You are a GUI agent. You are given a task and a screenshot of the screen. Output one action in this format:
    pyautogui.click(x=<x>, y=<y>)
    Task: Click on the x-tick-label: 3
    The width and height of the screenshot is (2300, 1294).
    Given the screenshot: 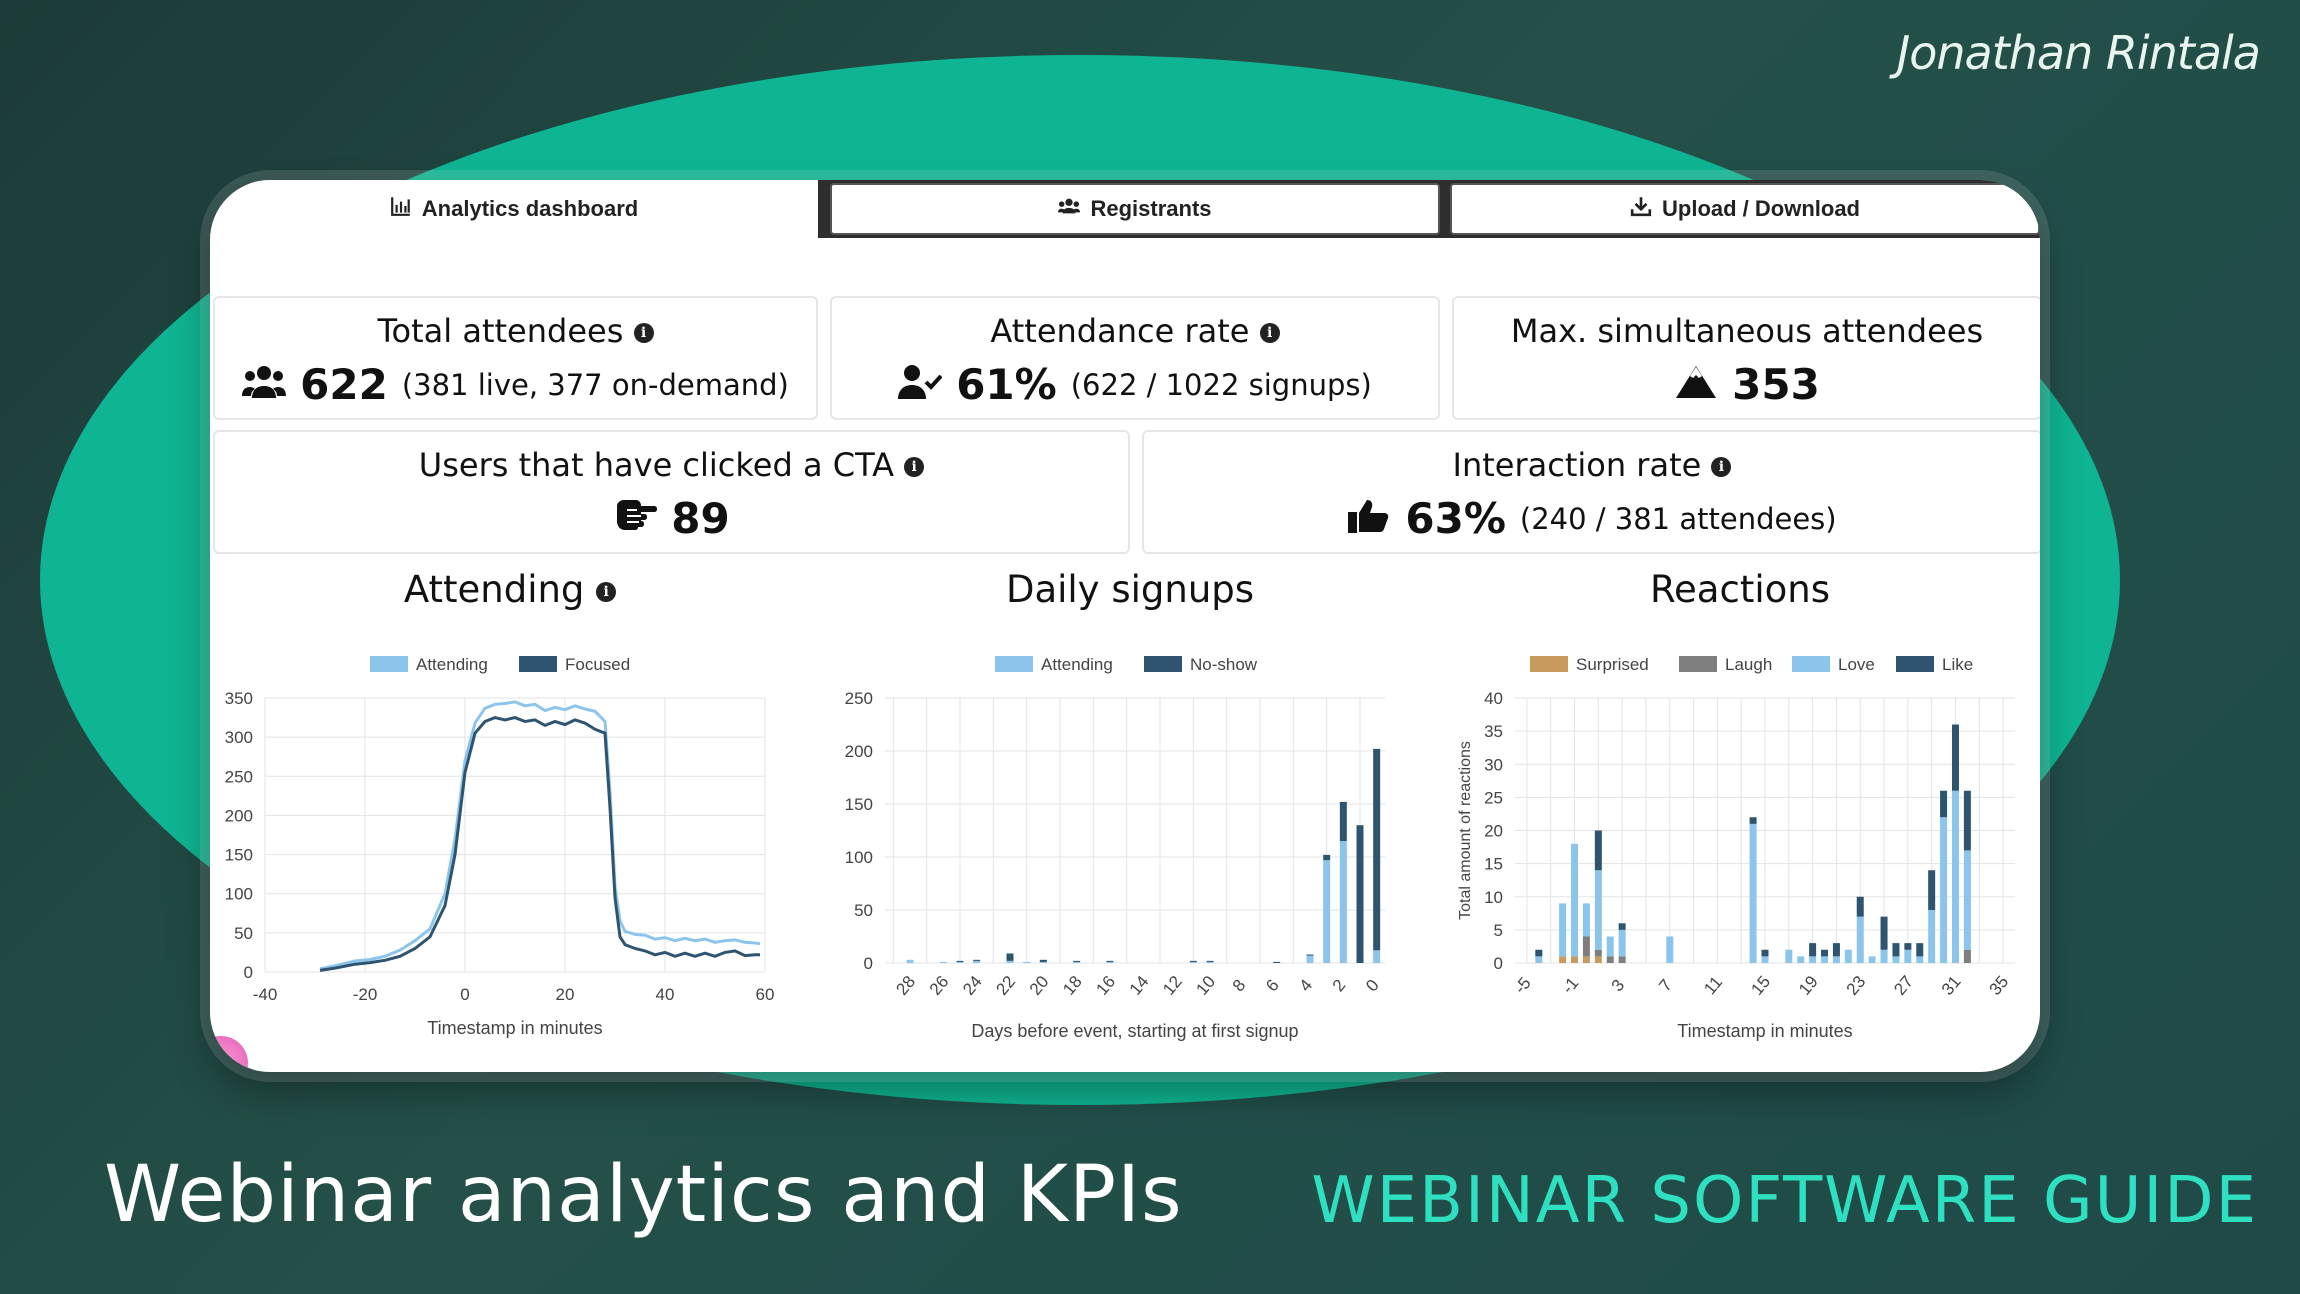 What is the action you would take?
    pyautogui.click(x=1618, y=985)
    